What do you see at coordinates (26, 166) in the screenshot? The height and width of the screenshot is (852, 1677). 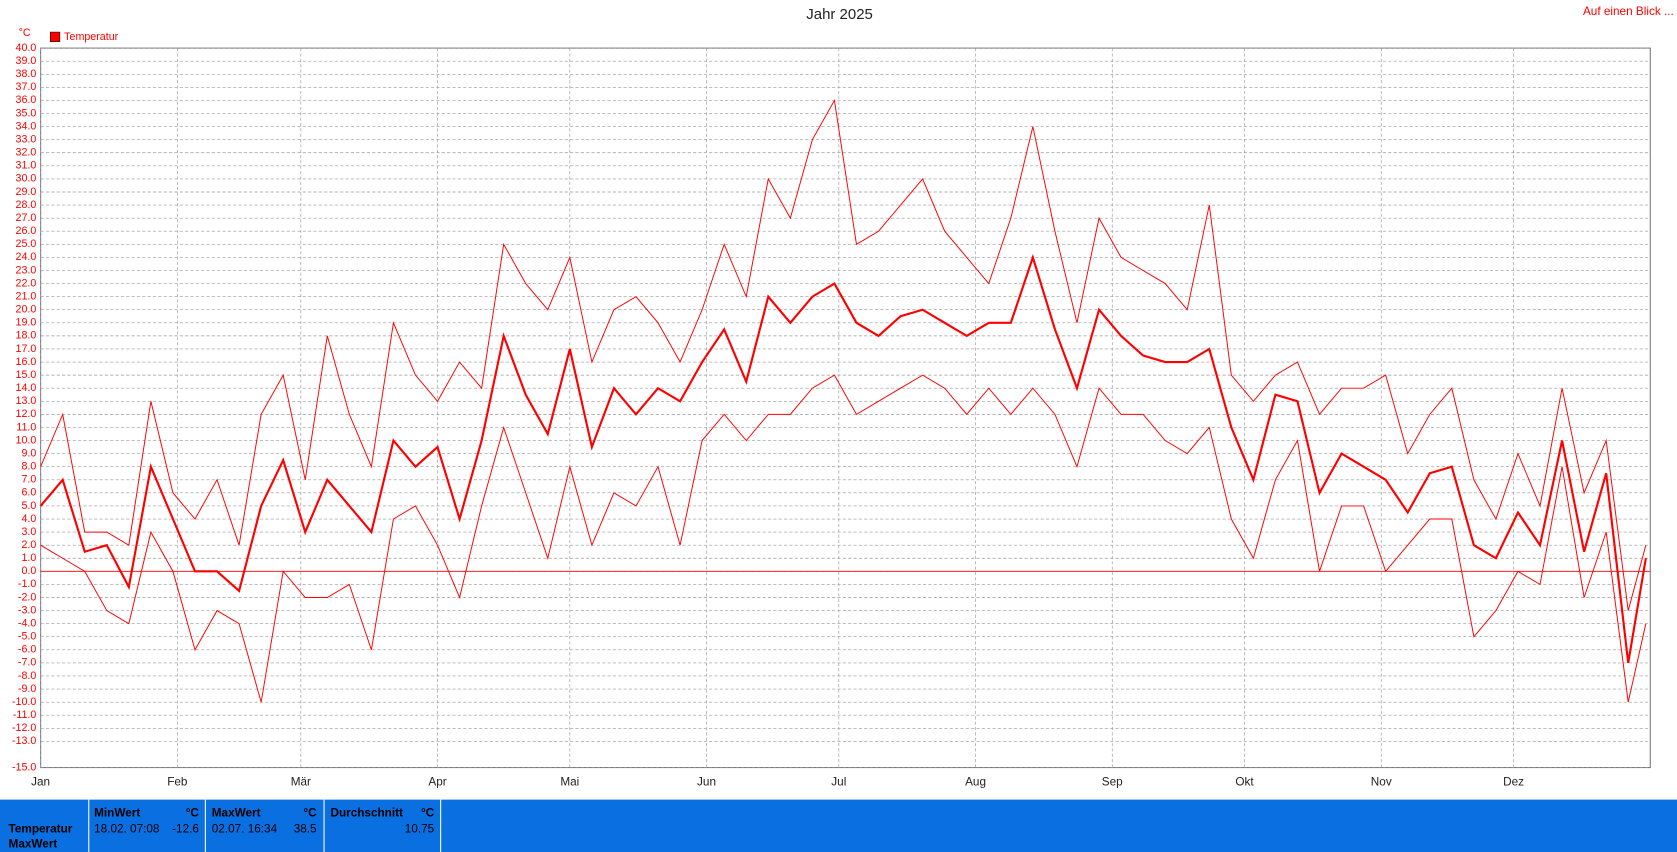 I see `y-tick-label: 31.0` at bounding box center [26, 166].